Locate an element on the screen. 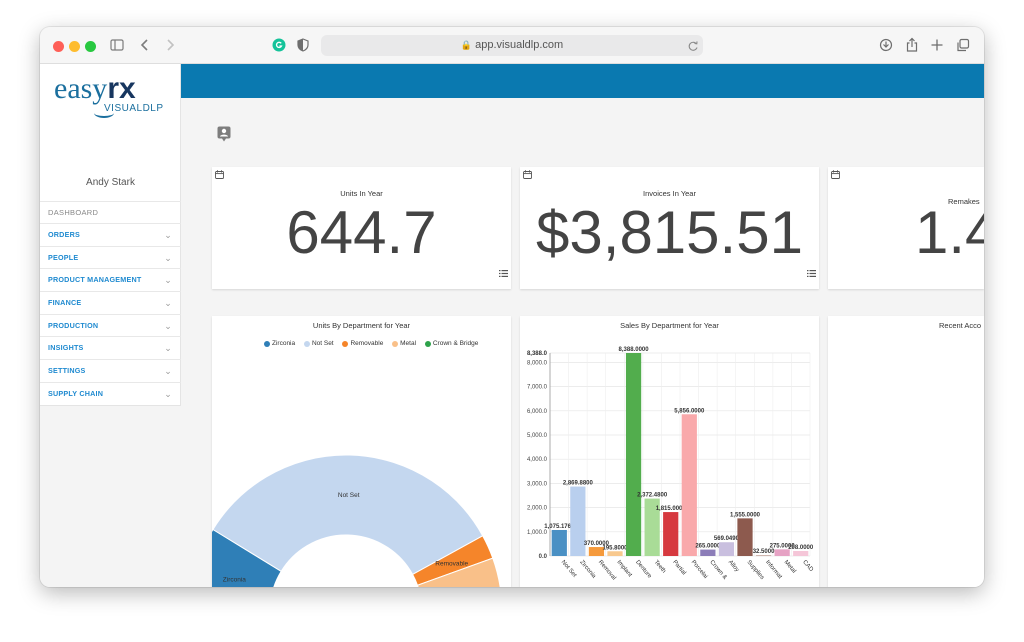 The width and height of the screenshot is (1024, 642). grammarly-extension-icon is located at coordinates (279, 45).